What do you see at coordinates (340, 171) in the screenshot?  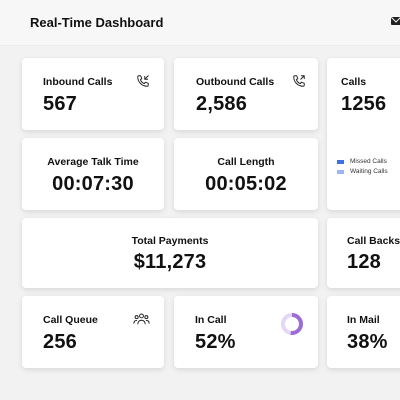 I see `legend-swatch-waiting` at bounding box center [340, 171].